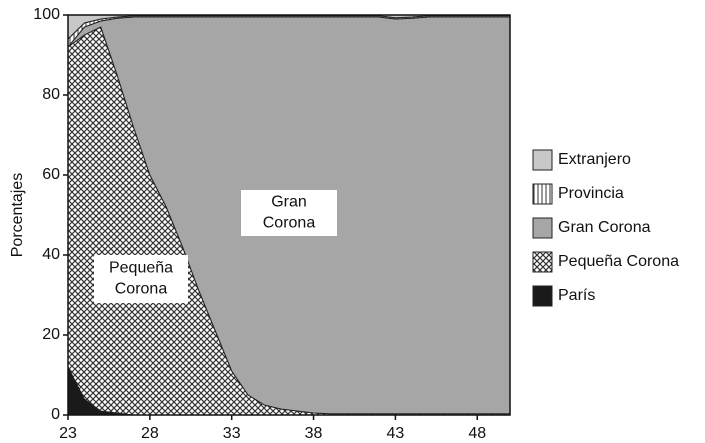  What do you see at coordinates (141, 268) in the screenshot?
I see `annotation-text: Pequeña` at bounding box center [141, 268].